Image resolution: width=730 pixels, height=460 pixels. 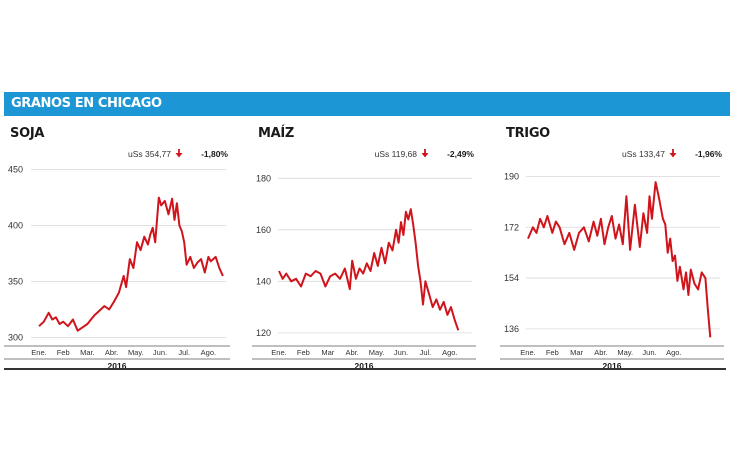 What do you see at coordinates (87, 352) in the screenshot?
I see `month-label: Mar.` at bounding box center [87, 352].